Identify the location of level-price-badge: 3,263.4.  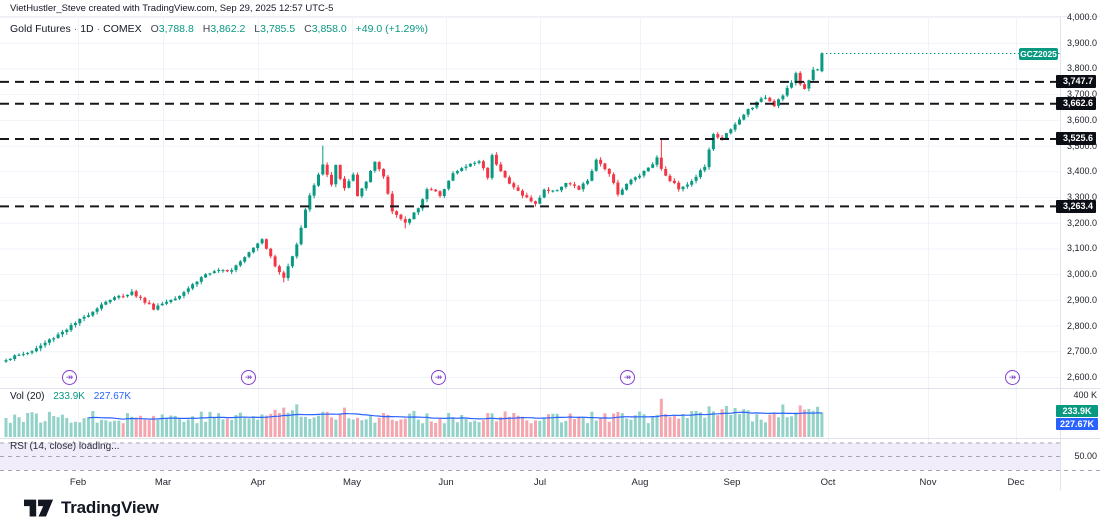
(1076, 206).